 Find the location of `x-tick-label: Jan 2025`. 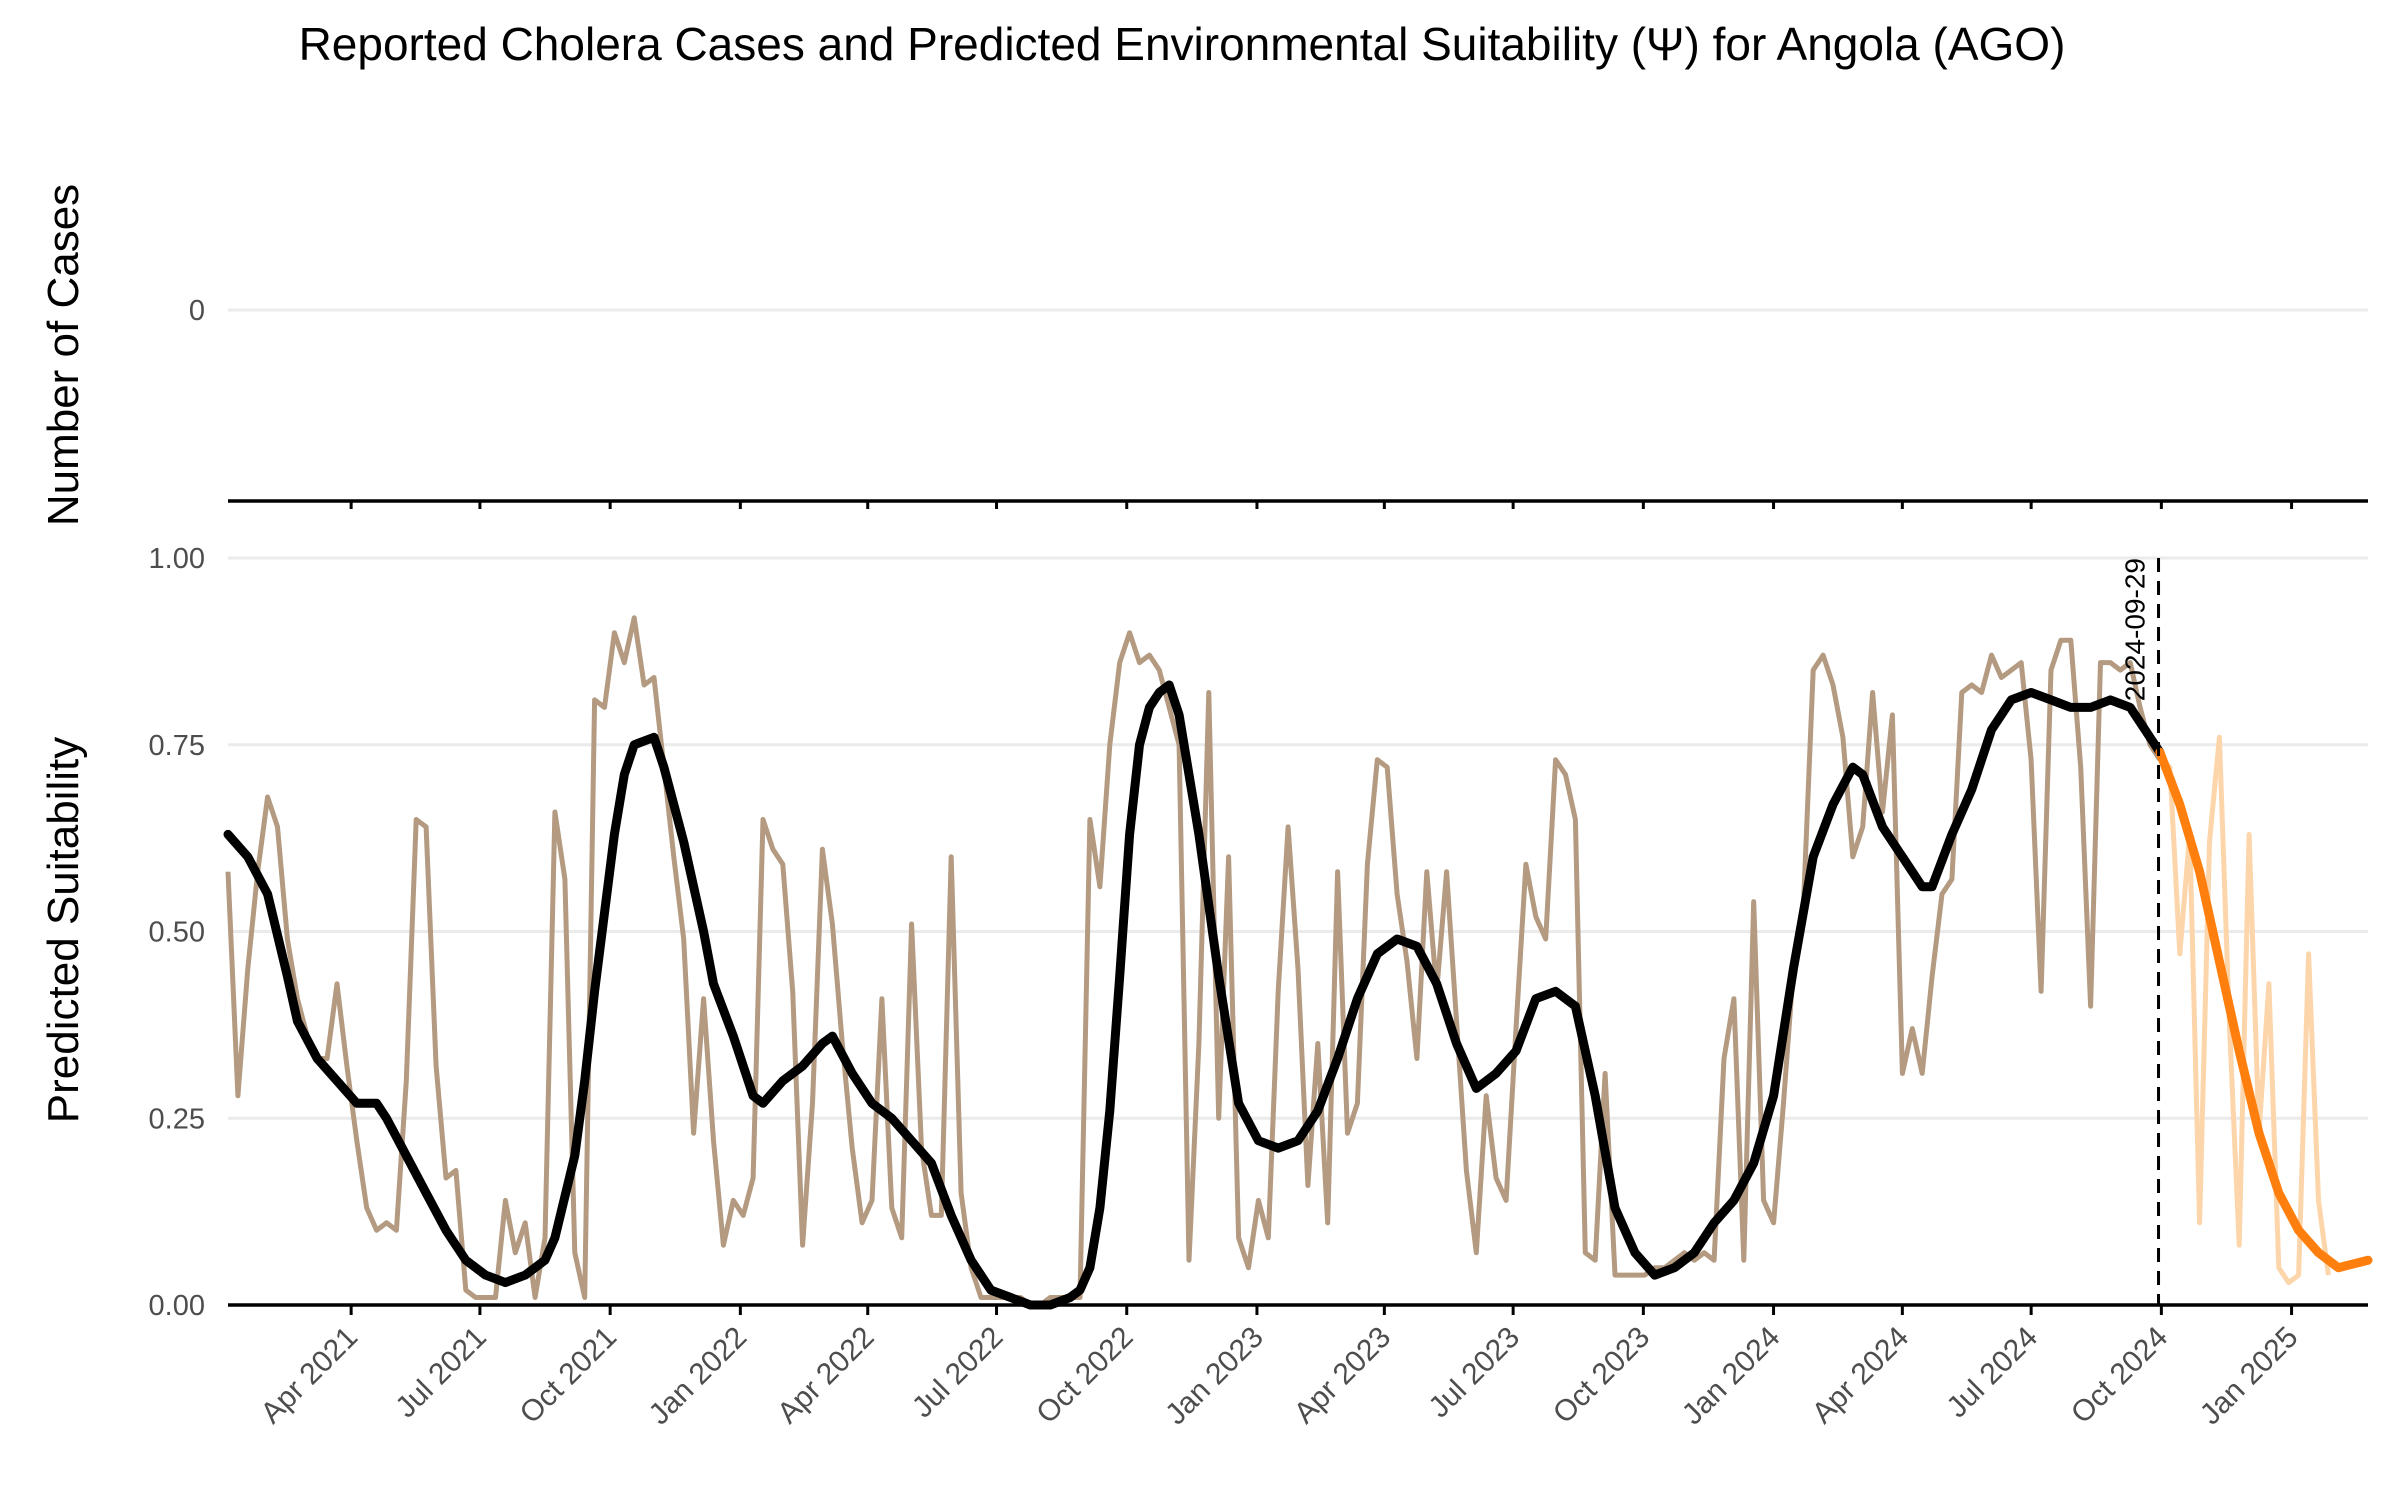

x-tick-label: Jan 2025 is located at coordinates (2249, 1376).